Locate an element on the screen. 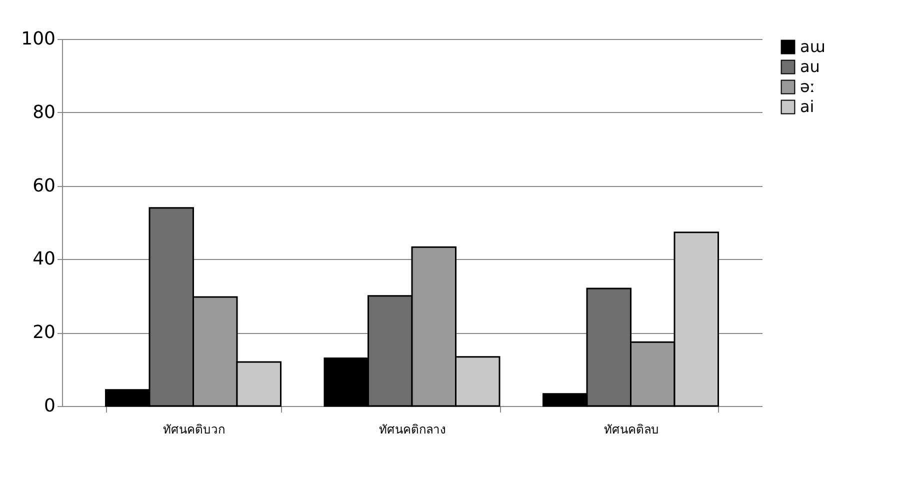 The image size is (923, 483). x-tick-label: ทัศนคติลบ is located at coordinates (631, 429).